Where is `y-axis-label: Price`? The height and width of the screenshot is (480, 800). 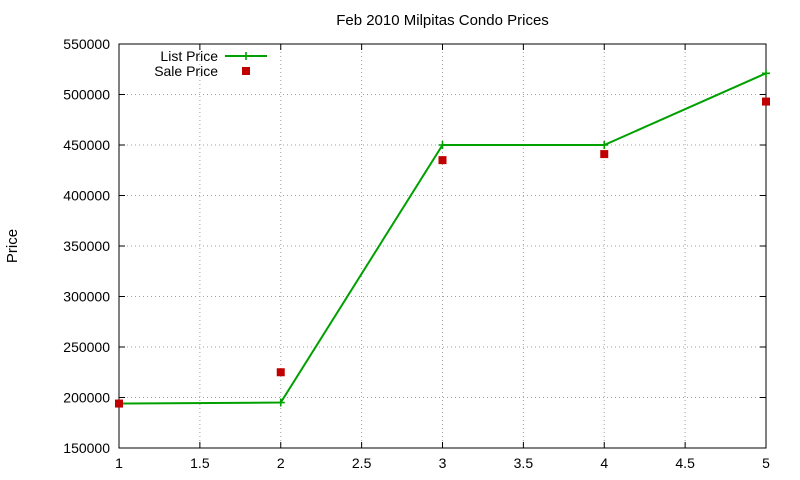 y-axis-label: Price is located at coordinates (12, 246).